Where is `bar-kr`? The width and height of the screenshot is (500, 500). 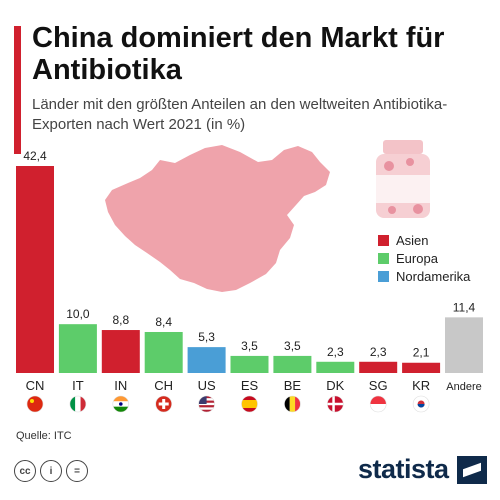
bar-kr is located at coordinates (421, 367).